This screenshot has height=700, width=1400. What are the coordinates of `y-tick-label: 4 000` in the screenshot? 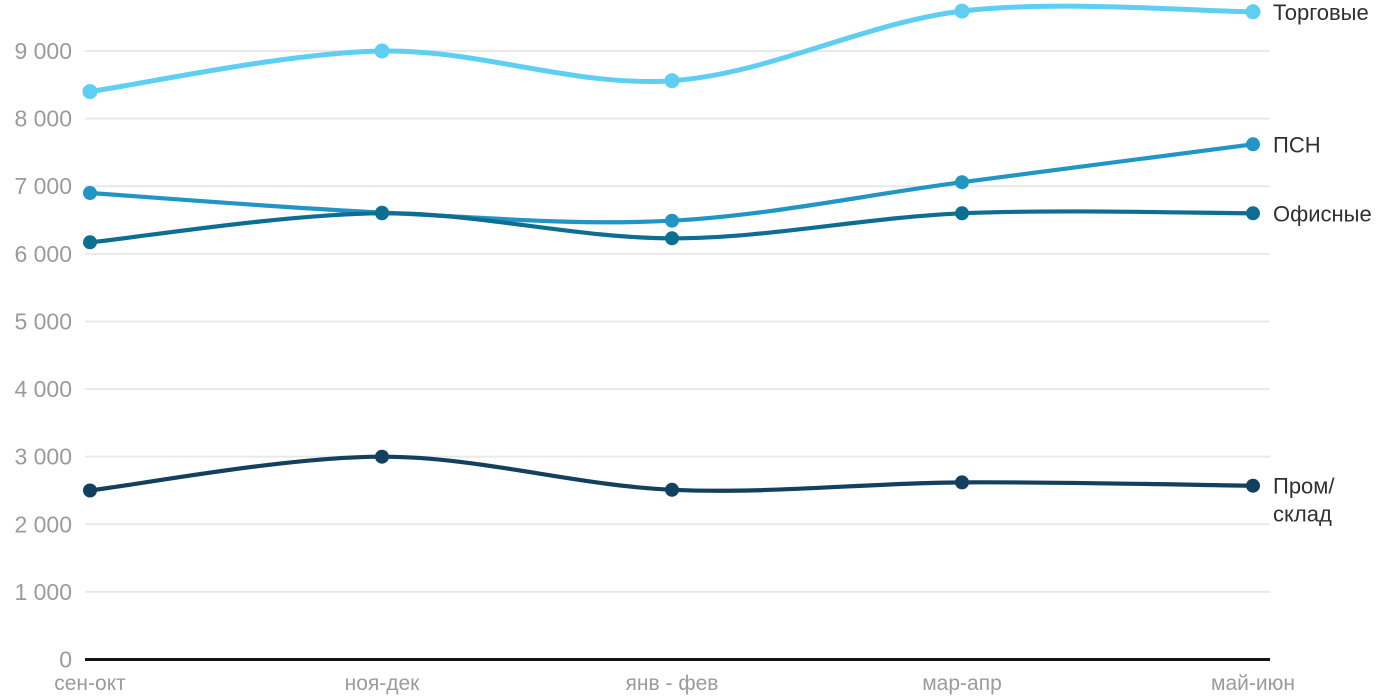 It's located at (43, 389).